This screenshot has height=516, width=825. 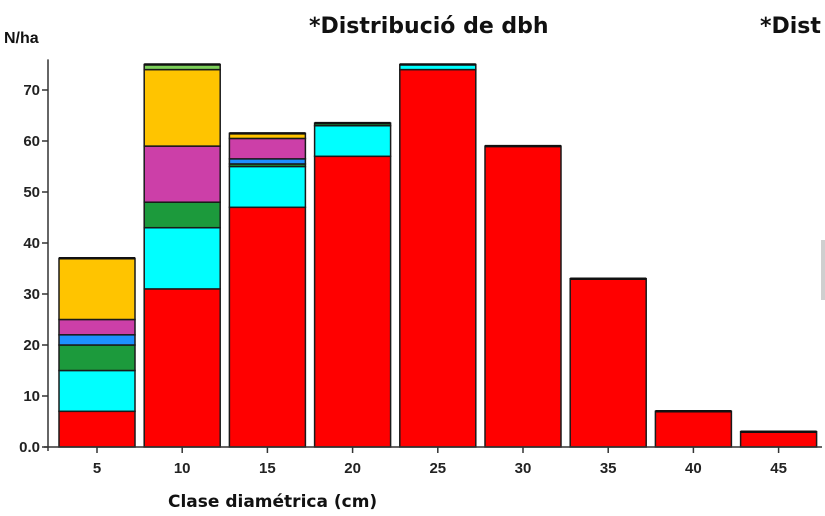 I want to click on y-tick-label-20: 20, so click(x=31, y=345).